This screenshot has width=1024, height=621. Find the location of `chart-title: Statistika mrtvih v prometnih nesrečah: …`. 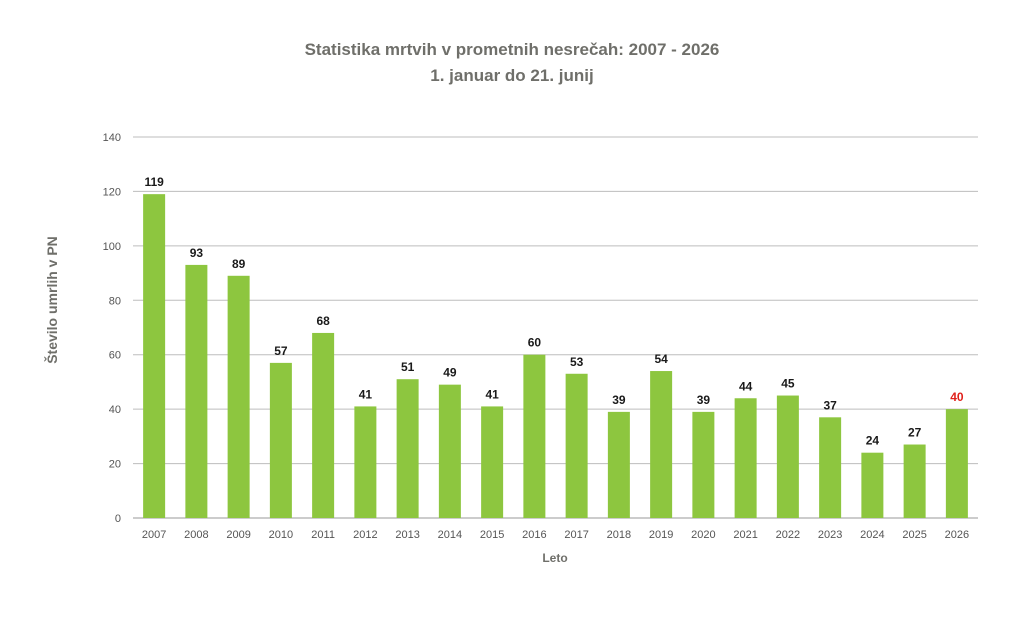

chart-title: Statistika mrtvih v prometnih nesrečah: … is located at coordinates (512, 49).